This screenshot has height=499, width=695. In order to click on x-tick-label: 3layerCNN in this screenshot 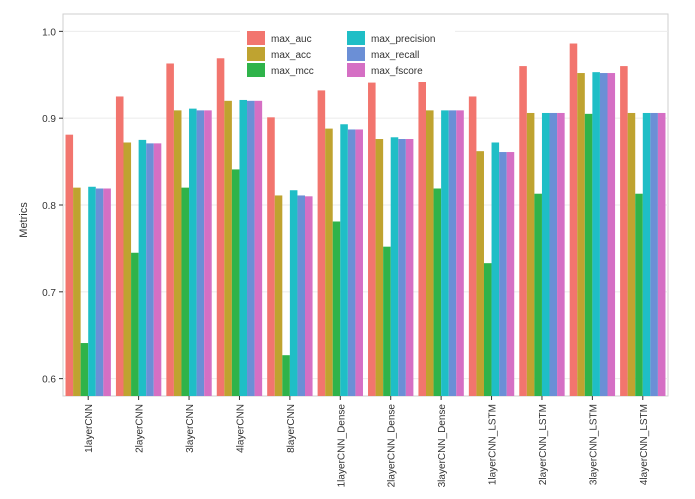, I will do `click(190, 428)`.